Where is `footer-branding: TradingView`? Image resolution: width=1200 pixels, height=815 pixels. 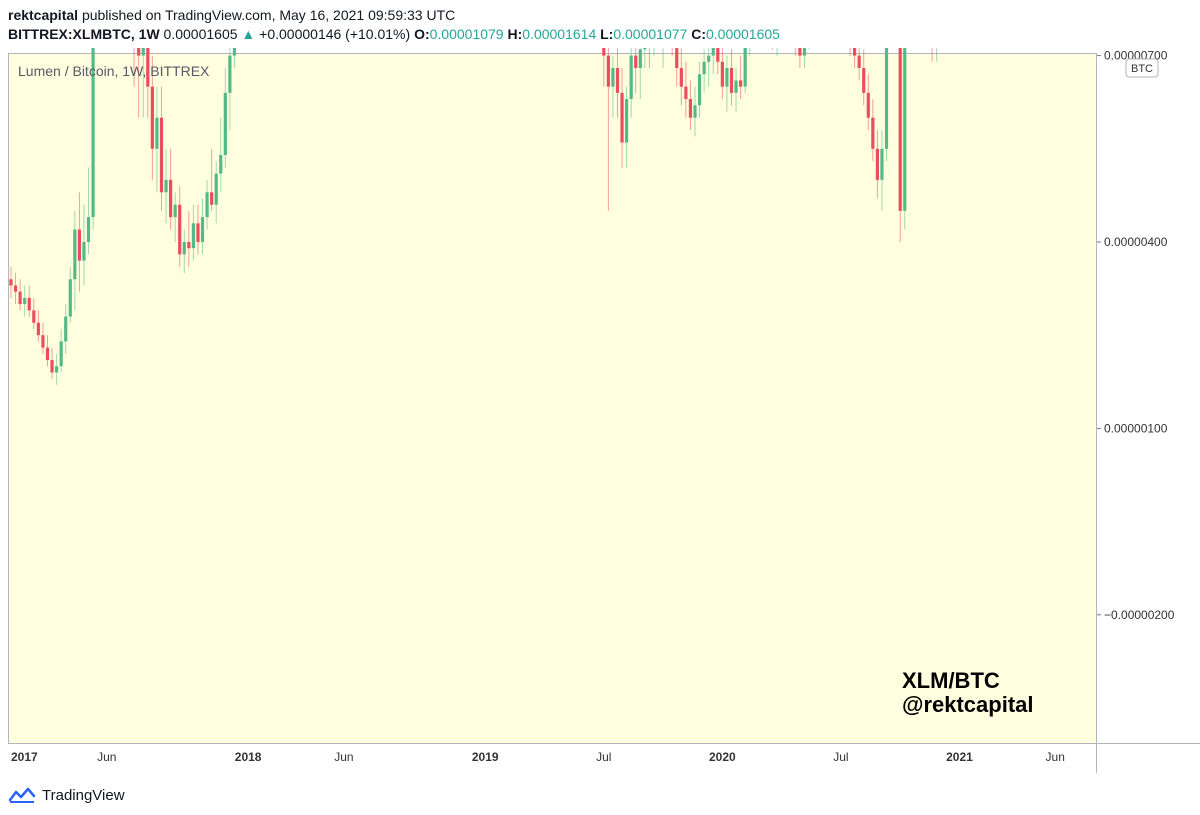 footer-branding: TradingView is located at coordinates (66, 795).